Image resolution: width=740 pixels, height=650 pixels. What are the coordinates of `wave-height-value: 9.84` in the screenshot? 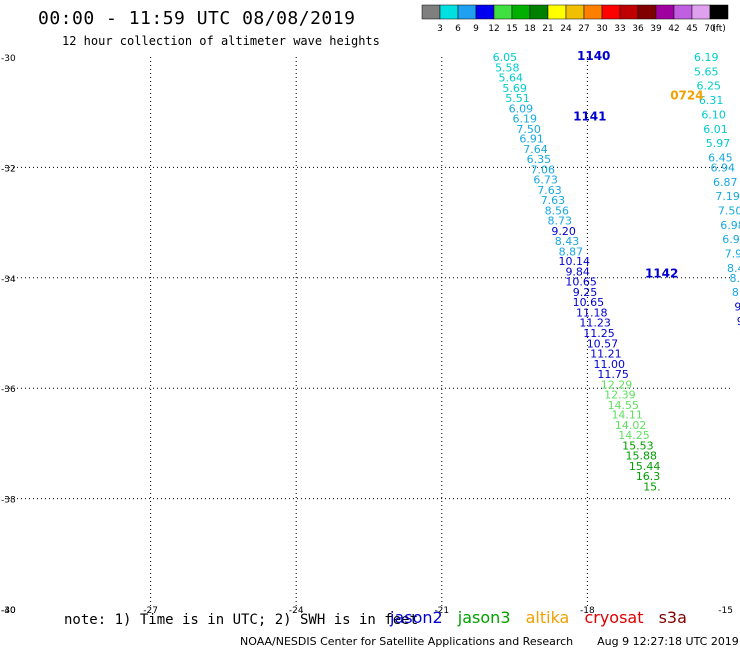 It's located at (577, 272).